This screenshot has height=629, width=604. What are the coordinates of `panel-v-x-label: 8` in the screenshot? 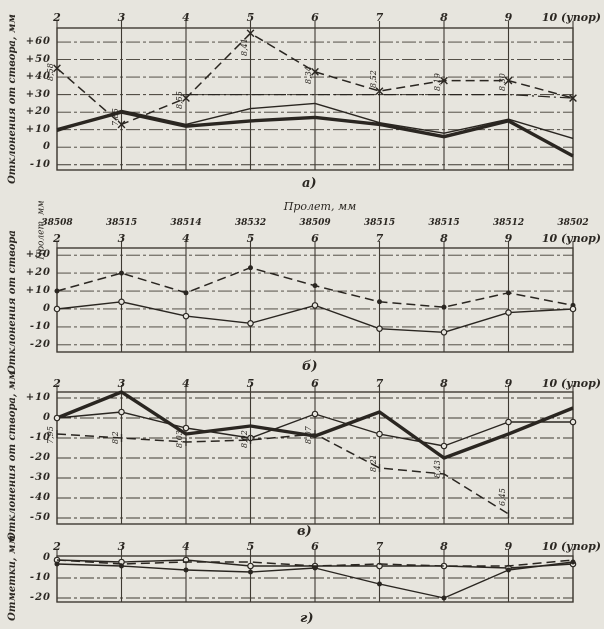 It's located at (444, 383).